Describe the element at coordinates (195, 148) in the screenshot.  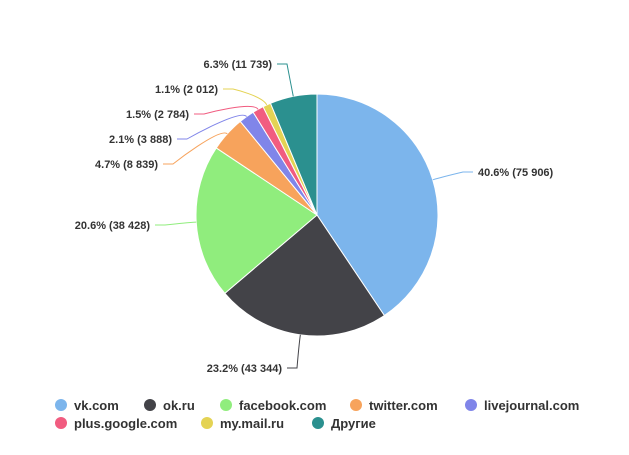
I see `label-connector-twitter-com` at that location.